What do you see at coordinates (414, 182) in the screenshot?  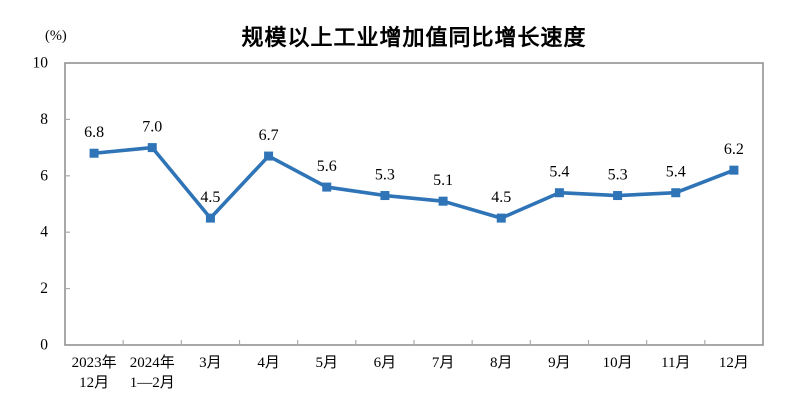 I see `data-line` at bounding box center [414, 182].